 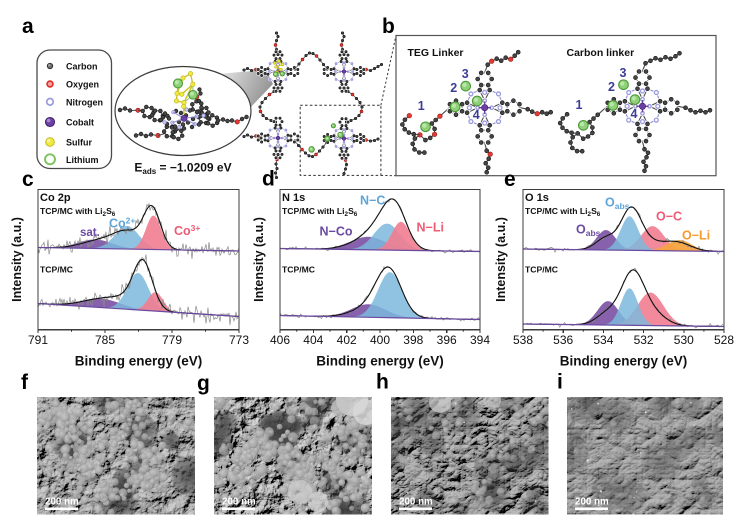 I want to click on svg-text: 404, so click(x=313, y=340).